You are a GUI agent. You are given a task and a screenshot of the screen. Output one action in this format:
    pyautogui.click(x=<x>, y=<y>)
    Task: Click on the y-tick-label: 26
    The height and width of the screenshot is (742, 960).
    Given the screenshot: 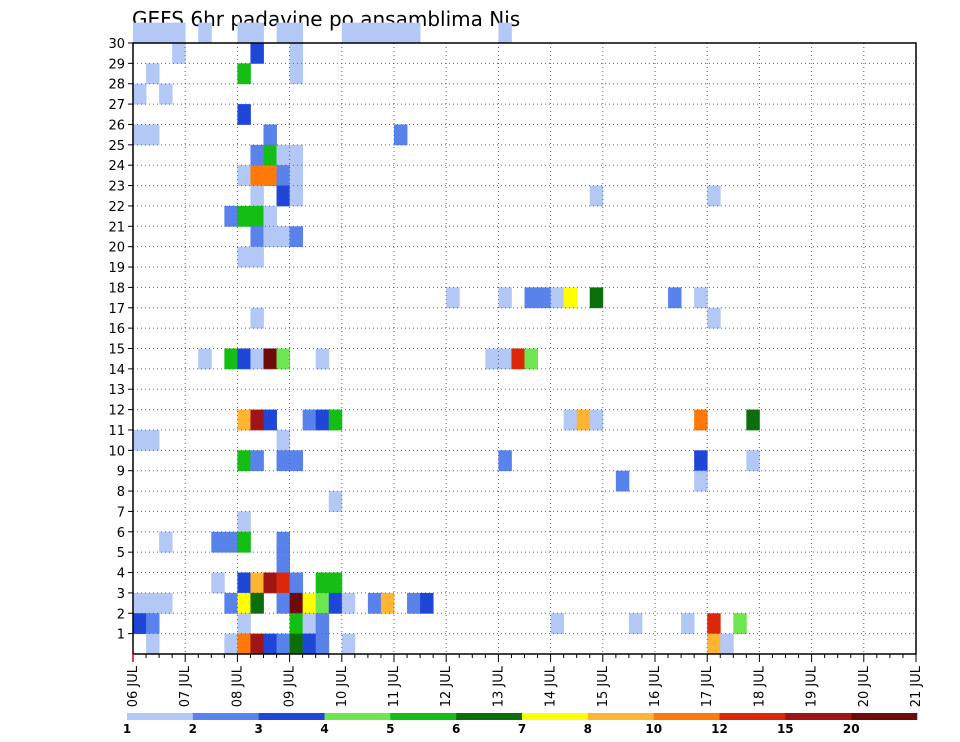 What is the action you would take?
    pyautogui.click(x=116, y=125)
    